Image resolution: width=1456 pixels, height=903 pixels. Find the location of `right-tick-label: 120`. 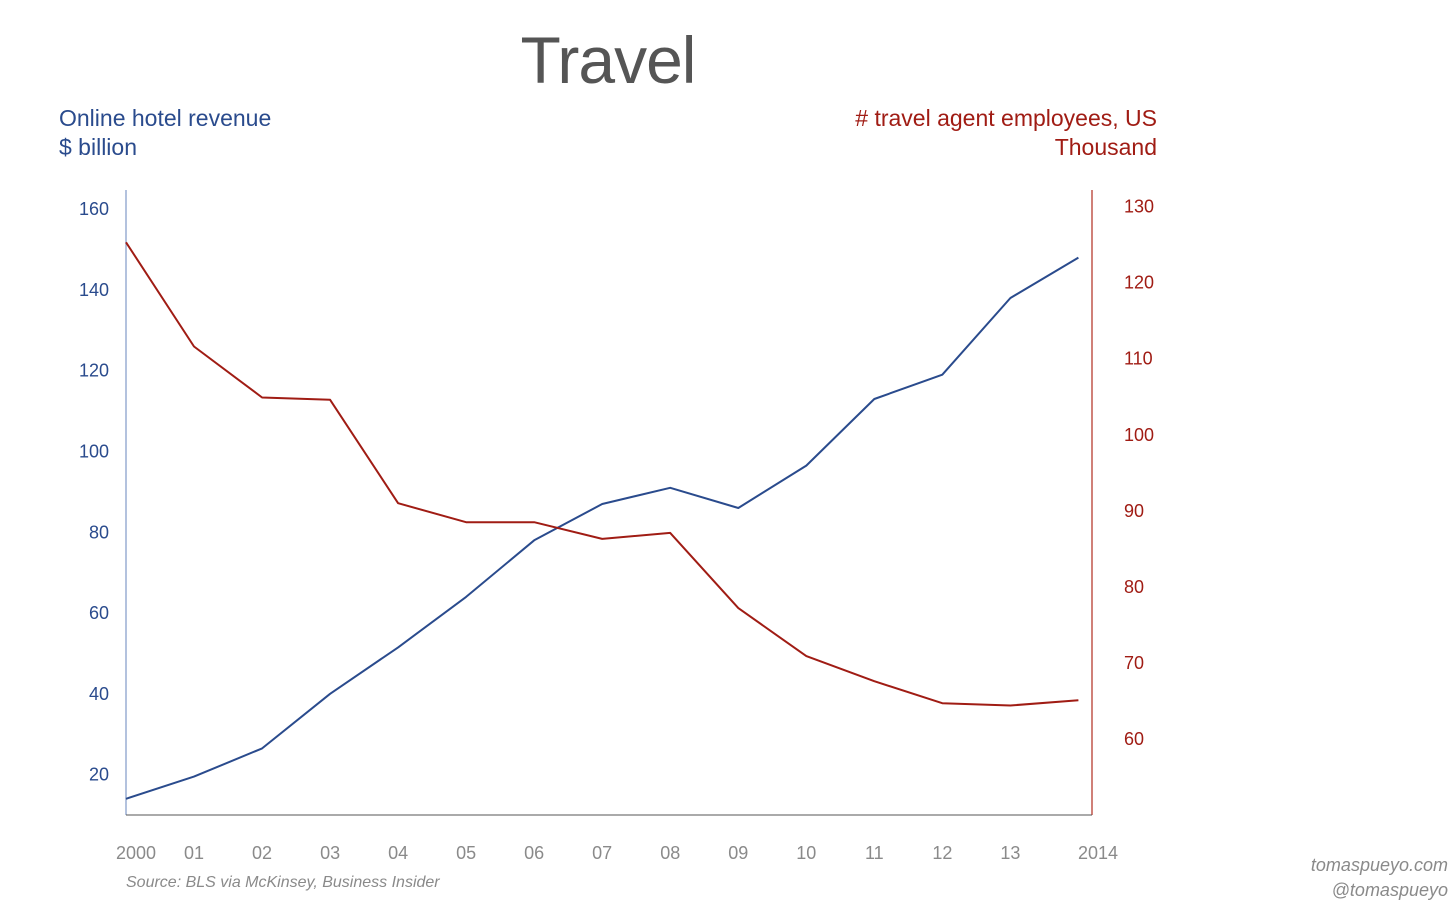

right-tick-label: 120 is located at coordinates (1139, 283).